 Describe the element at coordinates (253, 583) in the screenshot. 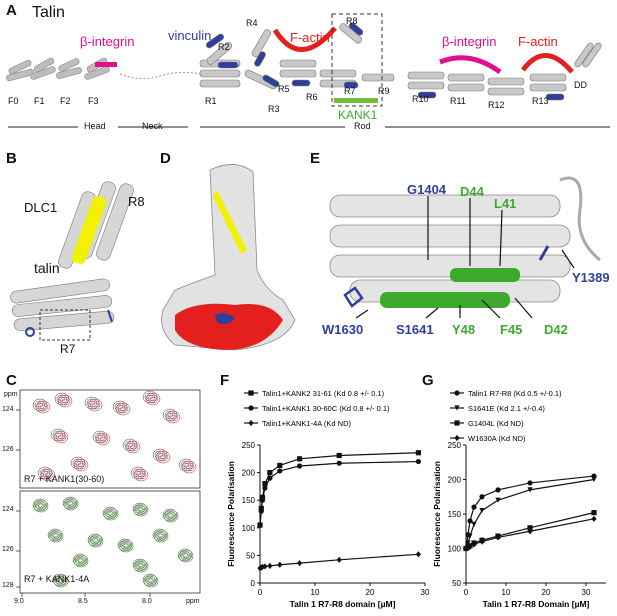

I see `y-tick-label: 0` at that location.